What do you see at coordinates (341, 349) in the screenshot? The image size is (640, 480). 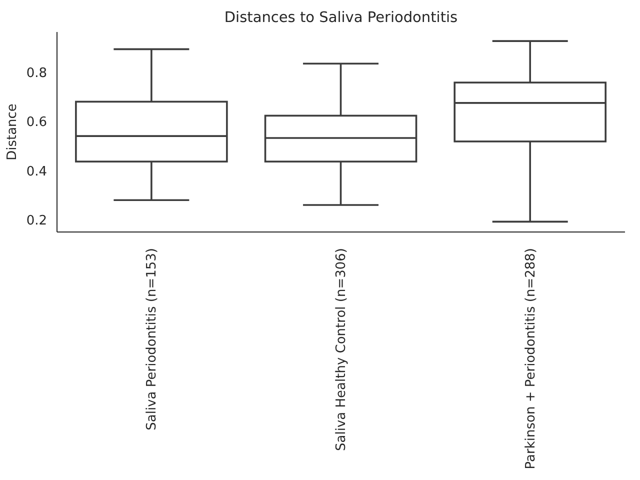 I see `x-tick-label: Saliva Healthy Control (n=306)` at bounding box center [341, 349].